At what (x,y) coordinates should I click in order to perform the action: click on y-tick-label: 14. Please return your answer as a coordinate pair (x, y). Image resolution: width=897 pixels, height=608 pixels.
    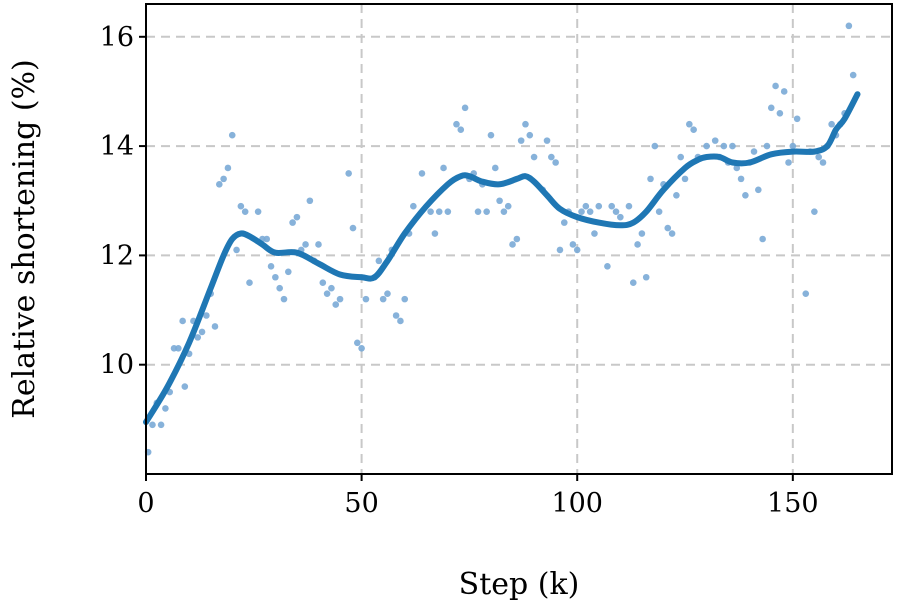
    Looking at the image, I should click on (117, 146).